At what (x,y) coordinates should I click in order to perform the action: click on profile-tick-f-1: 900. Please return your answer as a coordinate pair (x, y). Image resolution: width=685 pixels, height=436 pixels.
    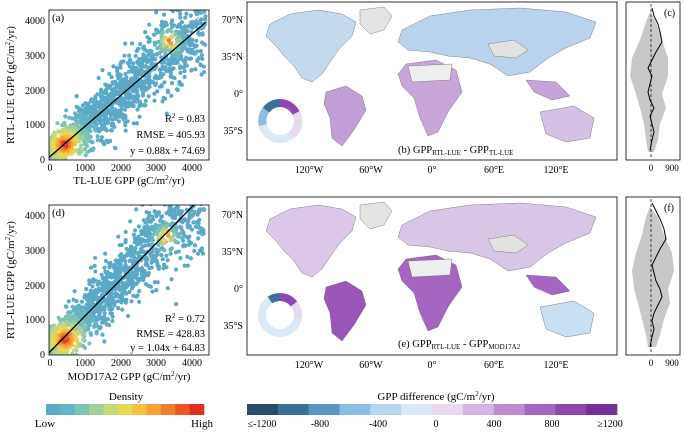
    Looking at the image, I should click on (672, 363).